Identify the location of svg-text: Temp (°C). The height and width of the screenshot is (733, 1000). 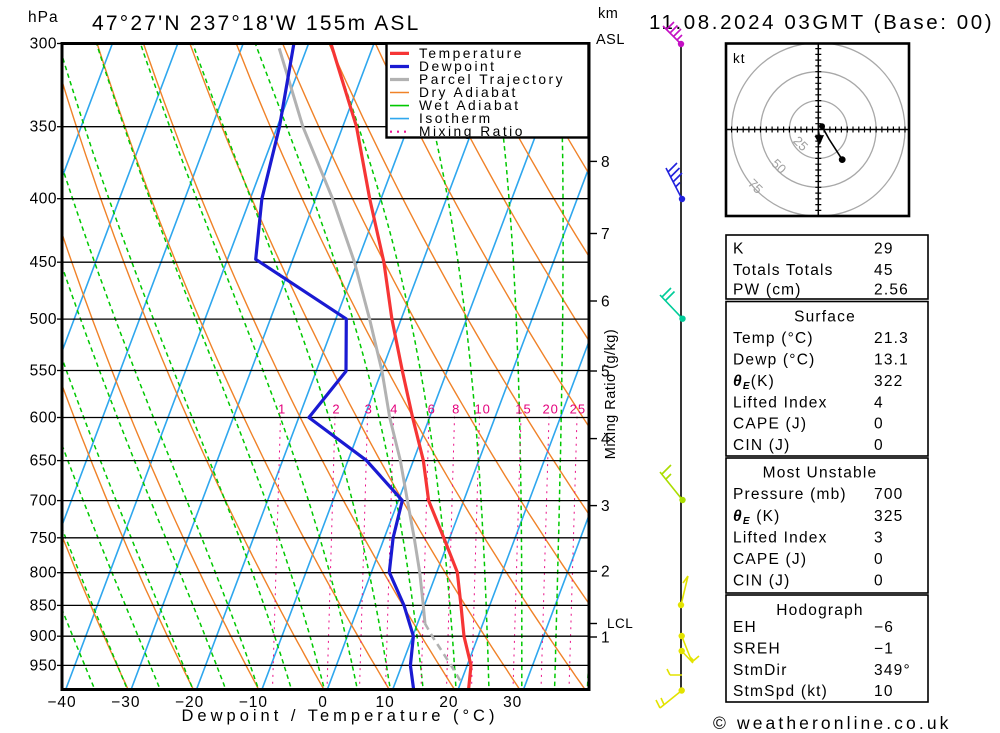
(773, 338).